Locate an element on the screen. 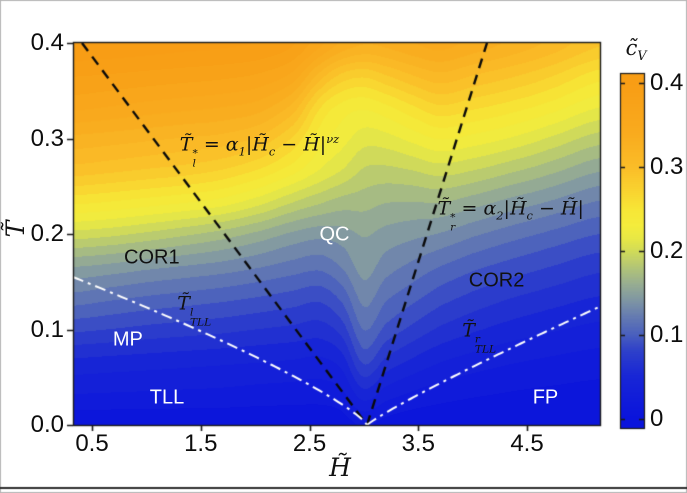  x-tick-2.5: 2.5 is located at coordinates (309, 443).